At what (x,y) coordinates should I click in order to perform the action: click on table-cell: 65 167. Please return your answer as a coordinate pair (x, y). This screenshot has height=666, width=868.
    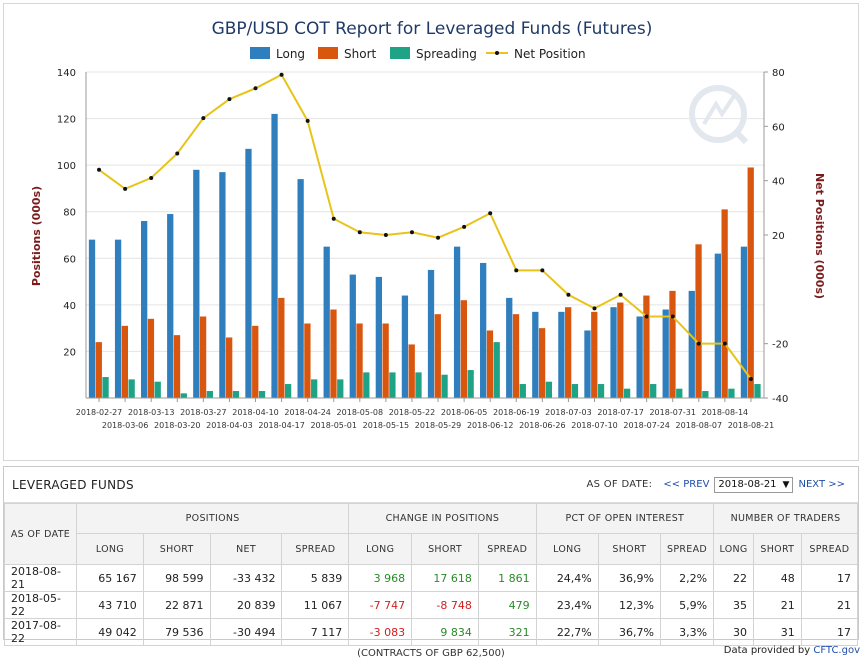
    Looking at the image, I should click on (110, 578).